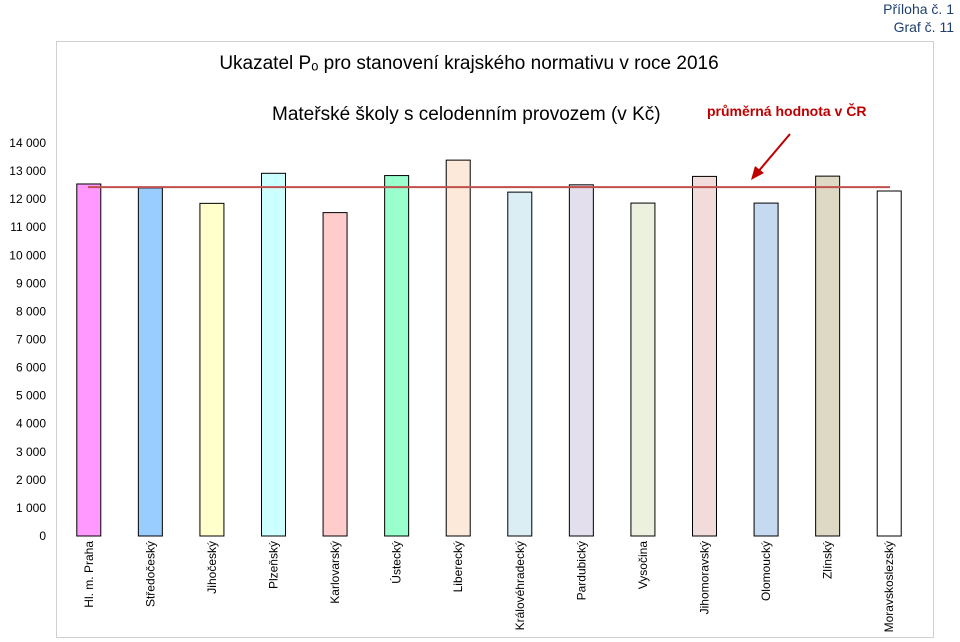 Image resolution: width=960 pixels, height=642 pixels. I want to click on x-tick-label: Zlínský, so click(828, 560).